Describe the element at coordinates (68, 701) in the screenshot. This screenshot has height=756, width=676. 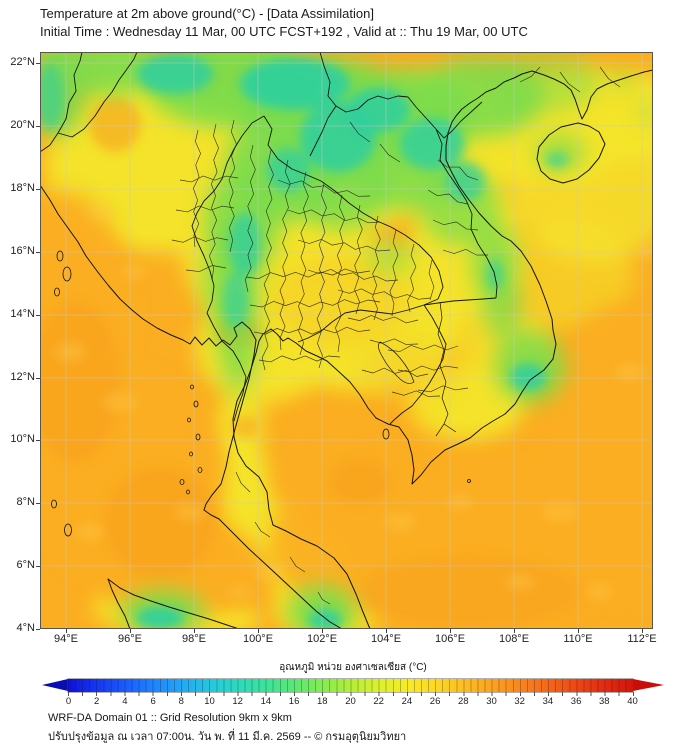
I see `colorbar-tick-label: 0` at that location.